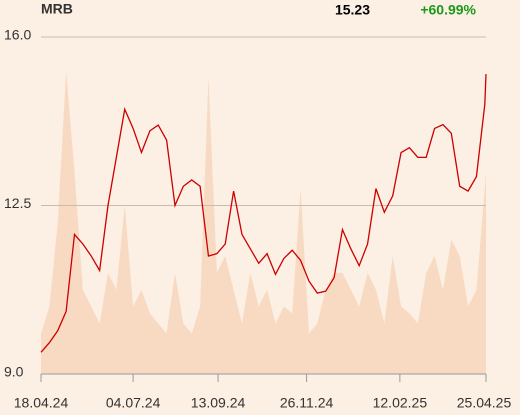  What do you see at coordinates (484, 403) in the screenshot?
I see `x-tick-label: 25.04.25` at bounding box center [484, 403].